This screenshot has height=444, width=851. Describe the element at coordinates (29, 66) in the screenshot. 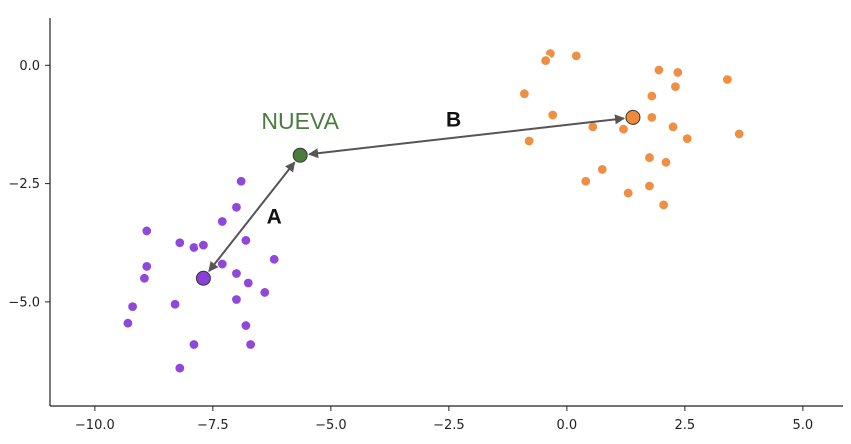

I see `y-tick-label: 0.0` at that location.